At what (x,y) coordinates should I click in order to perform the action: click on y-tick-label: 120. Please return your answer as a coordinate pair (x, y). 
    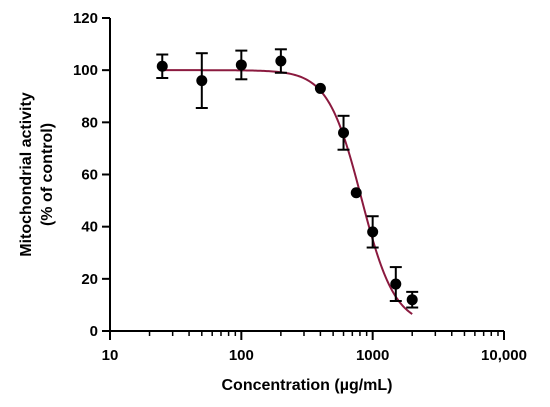
    Looking at the image, I should click on (85, 18).